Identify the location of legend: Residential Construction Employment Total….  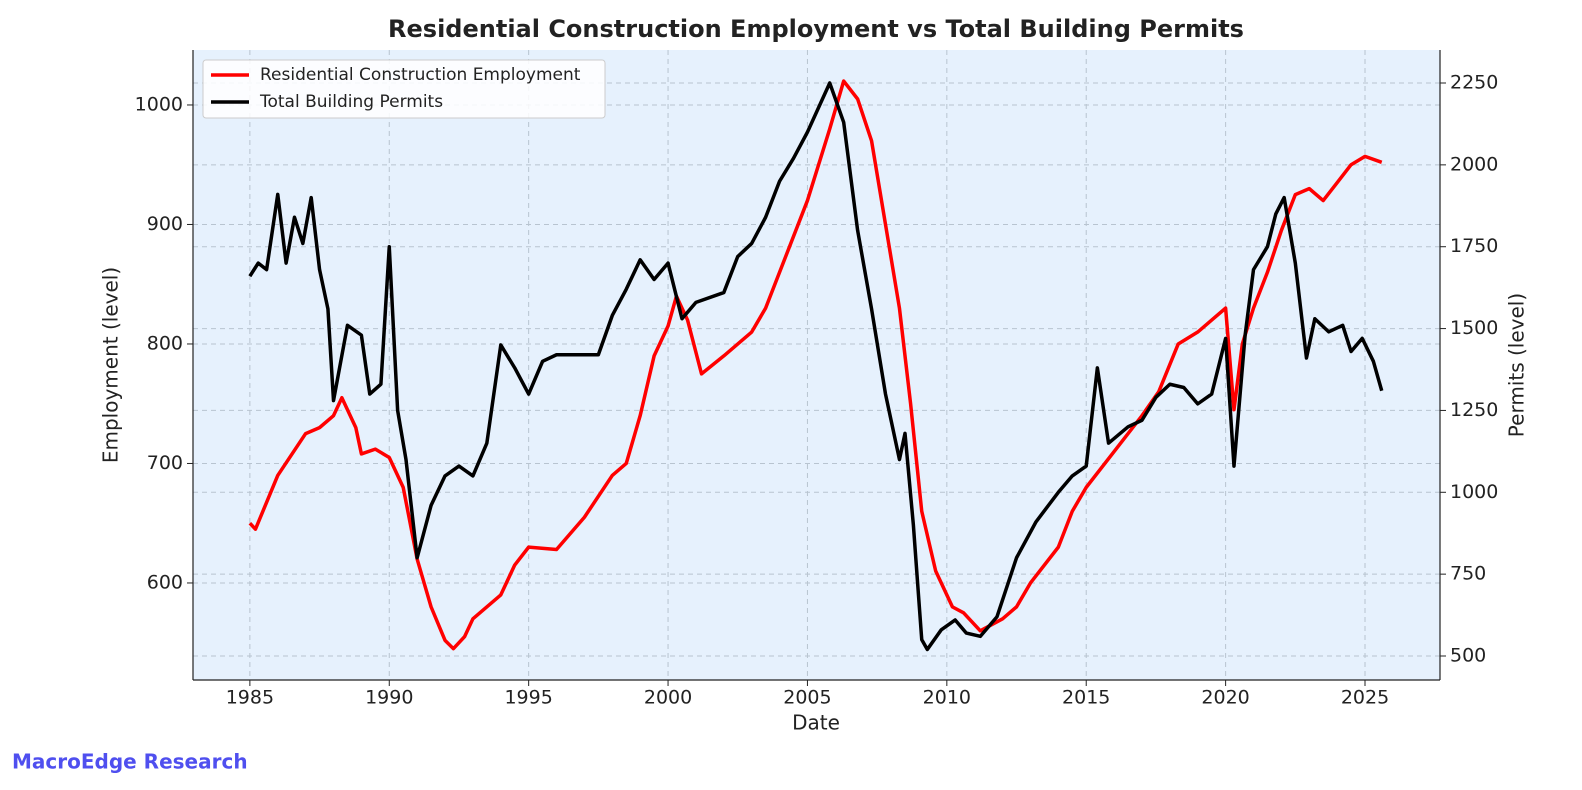
(404, 89).